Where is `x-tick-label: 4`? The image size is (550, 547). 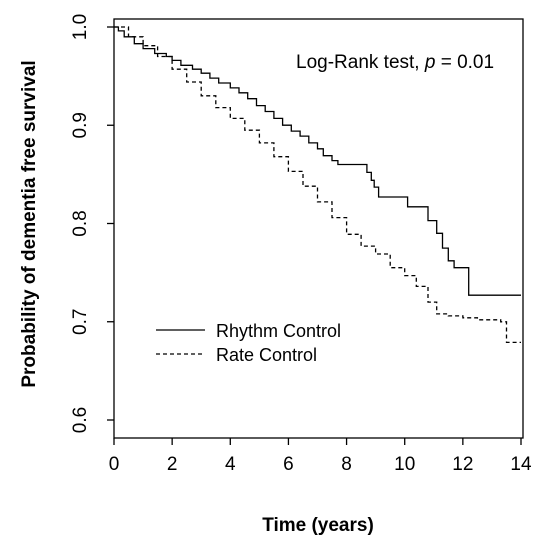
x-tick-label: 4 is located at coordinates (230, 464).